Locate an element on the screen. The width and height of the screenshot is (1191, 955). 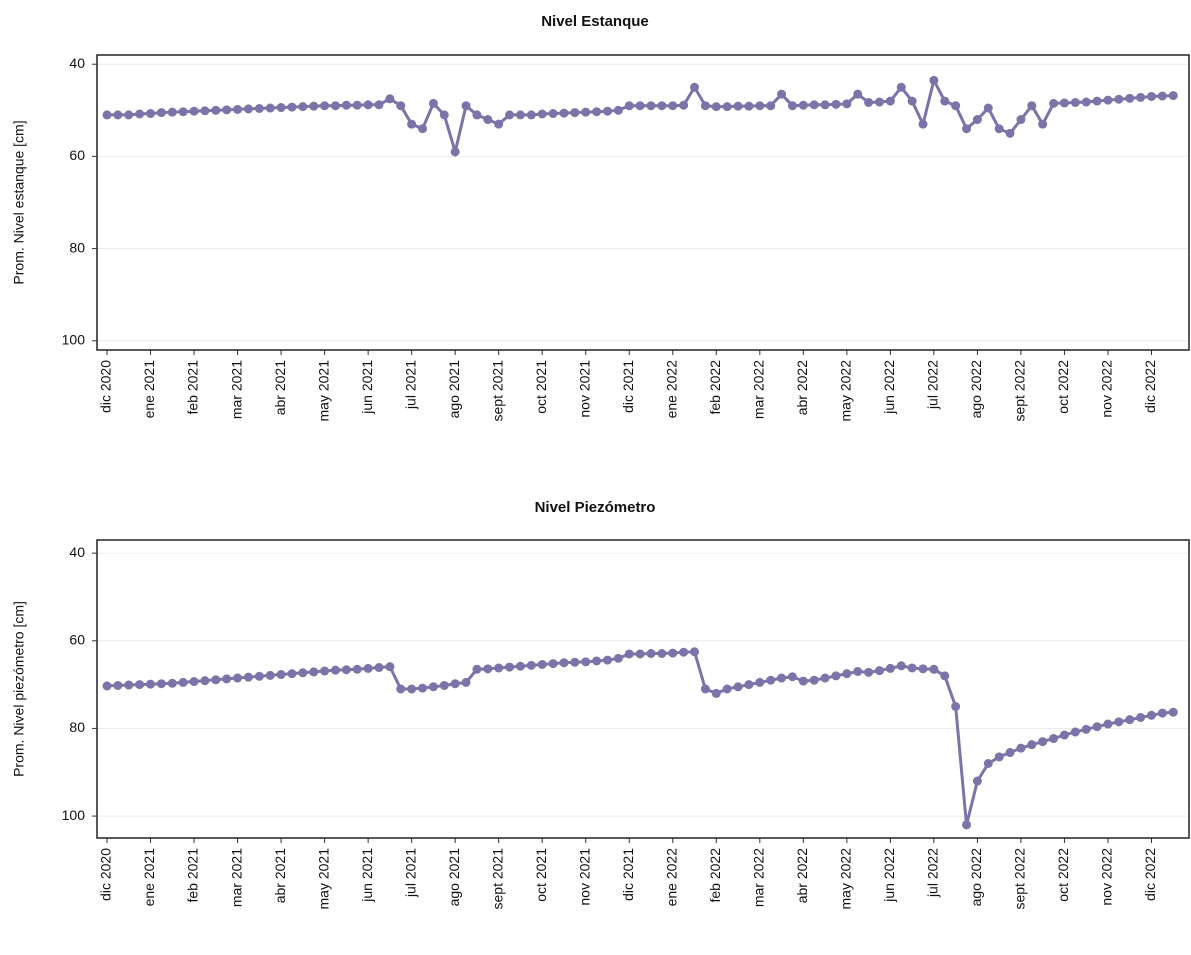
x-tick-label: ago 2021 is located at coordinates (454, 389).